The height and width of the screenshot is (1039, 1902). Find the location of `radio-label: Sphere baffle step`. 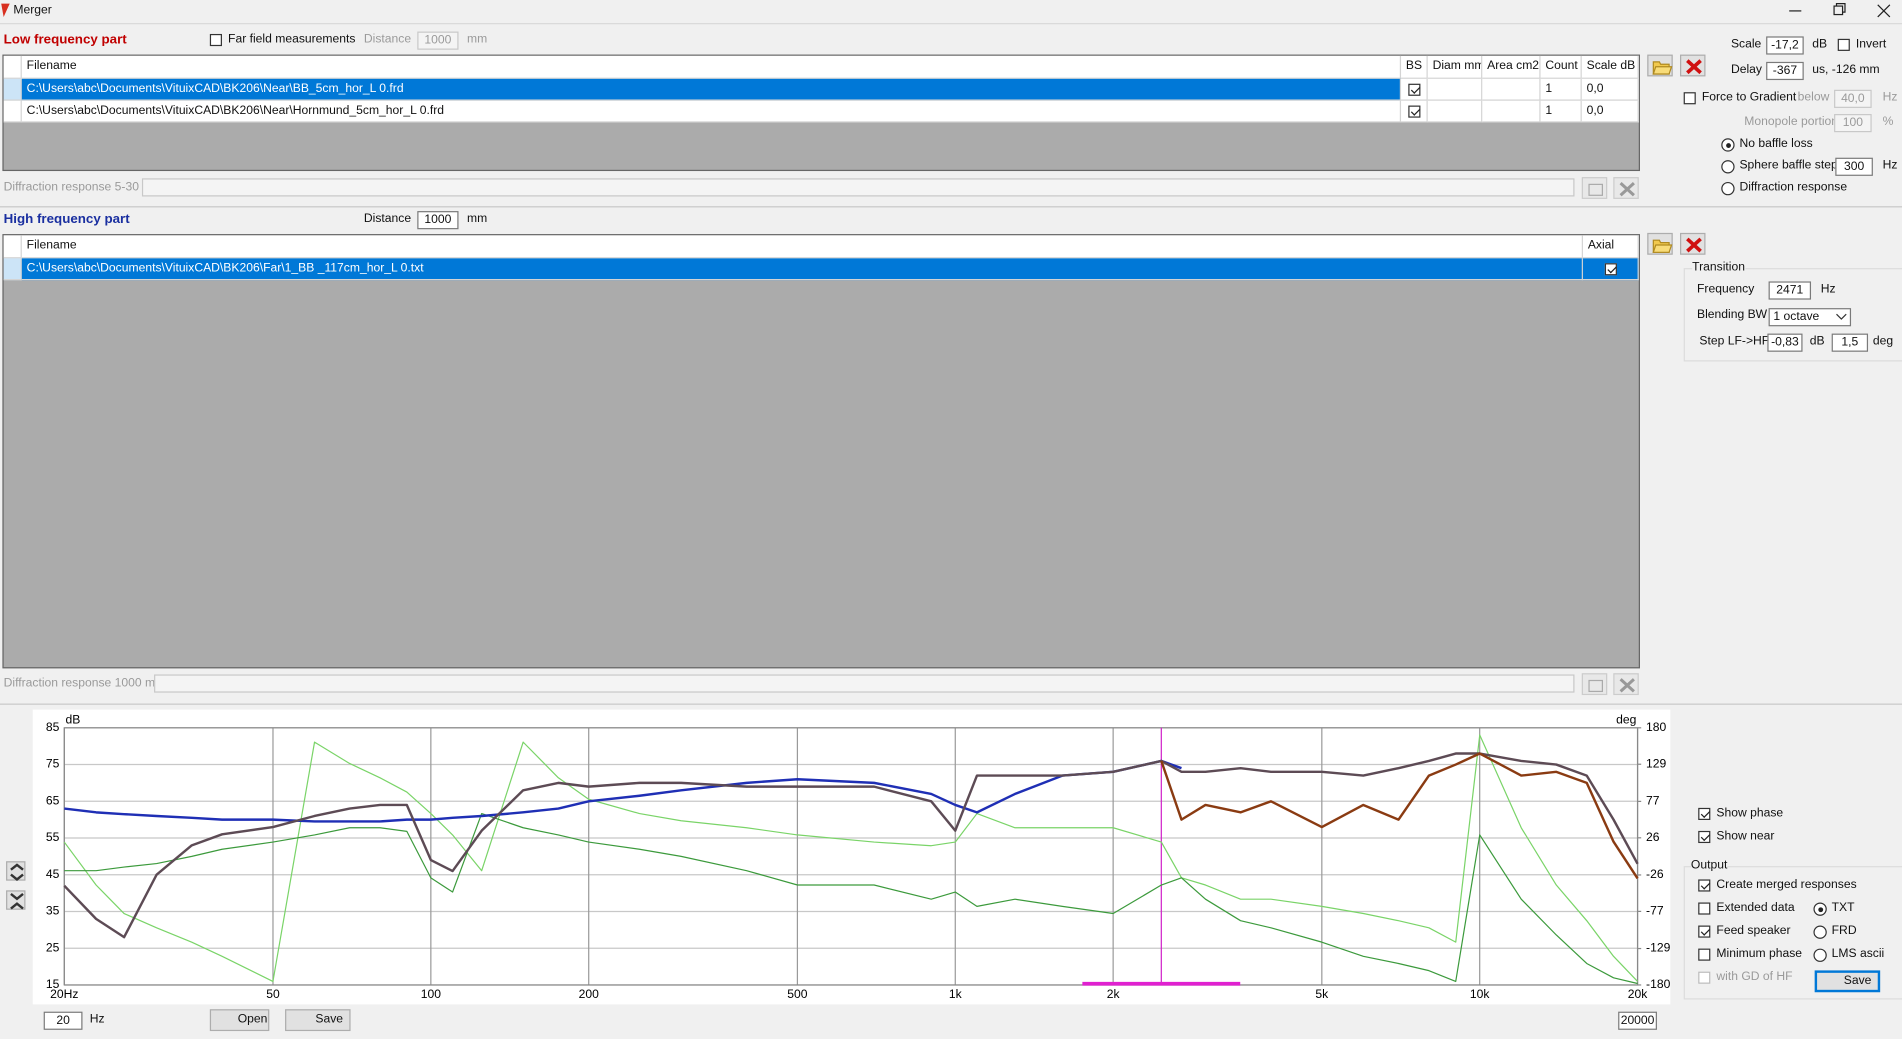

radio-label: Sphere baffle step is located at coordinates (1788, 165).